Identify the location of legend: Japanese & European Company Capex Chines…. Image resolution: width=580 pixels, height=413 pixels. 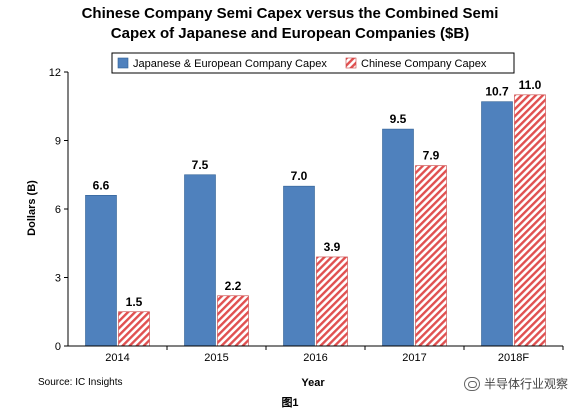
(313, 63).